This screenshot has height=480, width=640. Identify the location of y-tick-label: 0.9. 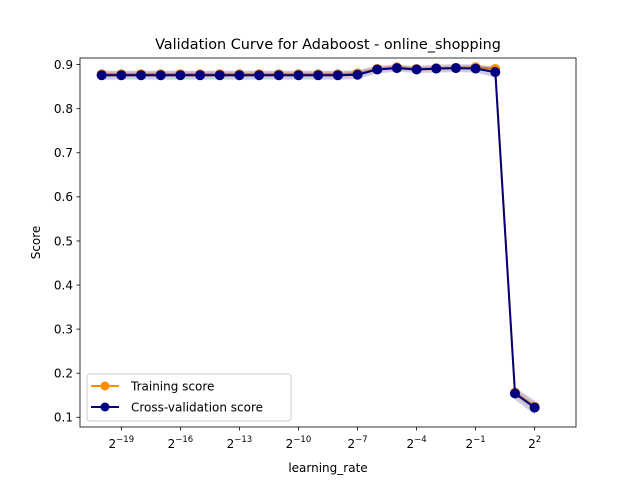
(63, 65).